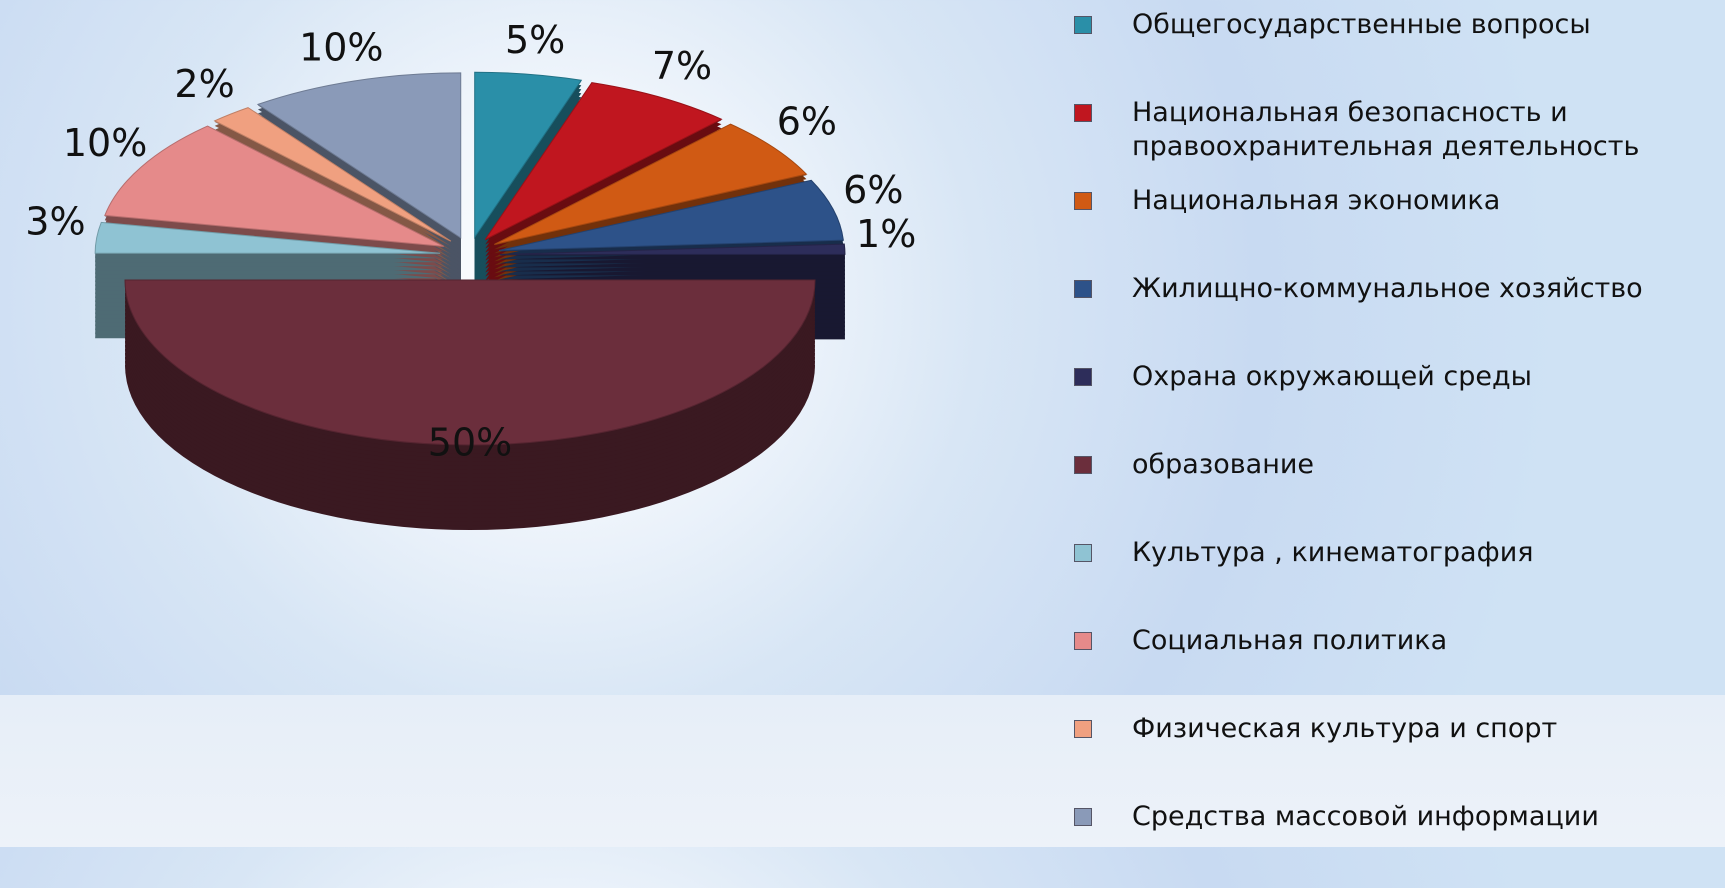 The width and height of the screenshot is (1725, 888). Describe the element at coordinates (886, 234) in the screenshot. I see `data-label: 1%` at that location.